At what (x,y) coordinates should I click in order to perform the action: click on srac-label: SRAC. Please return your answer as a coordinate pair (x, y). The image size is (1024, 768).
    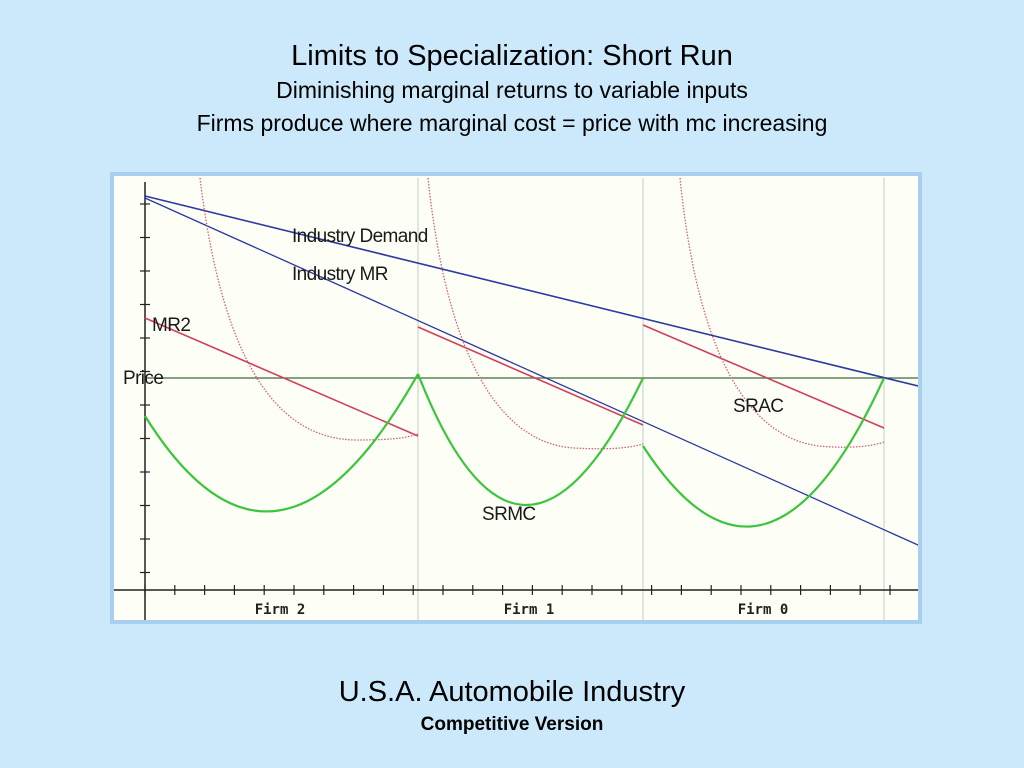
    Looking at the image, I should click on (758, 406).